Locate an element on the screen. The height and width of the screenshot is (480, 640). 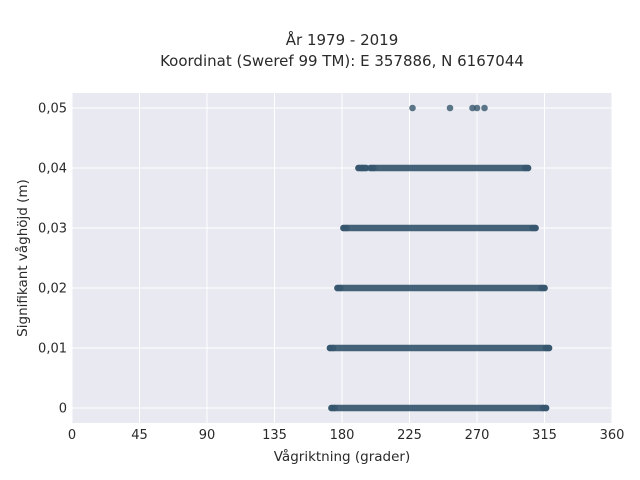
y-axis-label: Signifikant våghöjd (m) is located at coordinates (22, 258).